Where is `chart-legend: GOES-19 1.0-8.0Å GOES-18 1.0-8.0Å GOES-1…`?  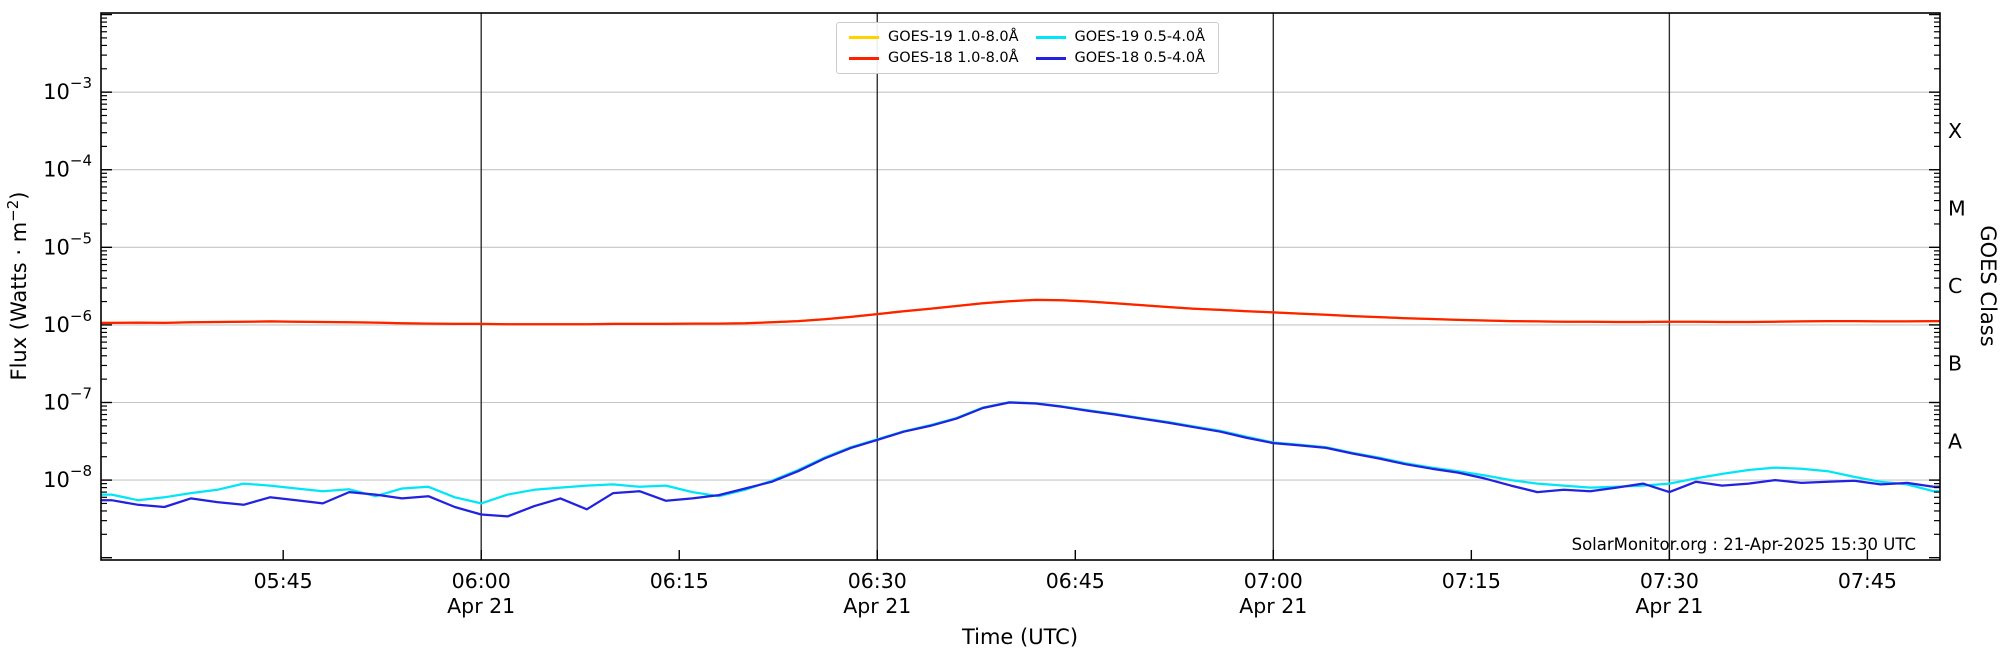 chart-legend: GOES-19 1.0-8.0Å GOES-18 1.0-8.0Å GOES-1… is located at coordinates (1027, 48).